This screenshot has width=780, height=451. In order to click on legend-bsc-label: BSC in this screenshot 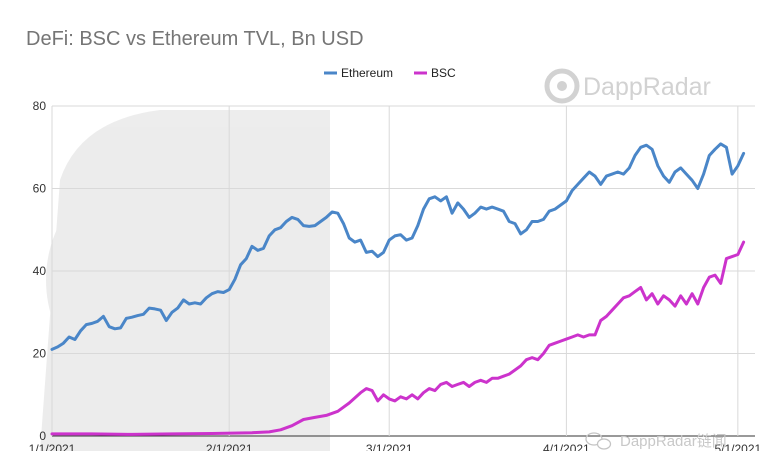, I will do `click(443, 73)`.